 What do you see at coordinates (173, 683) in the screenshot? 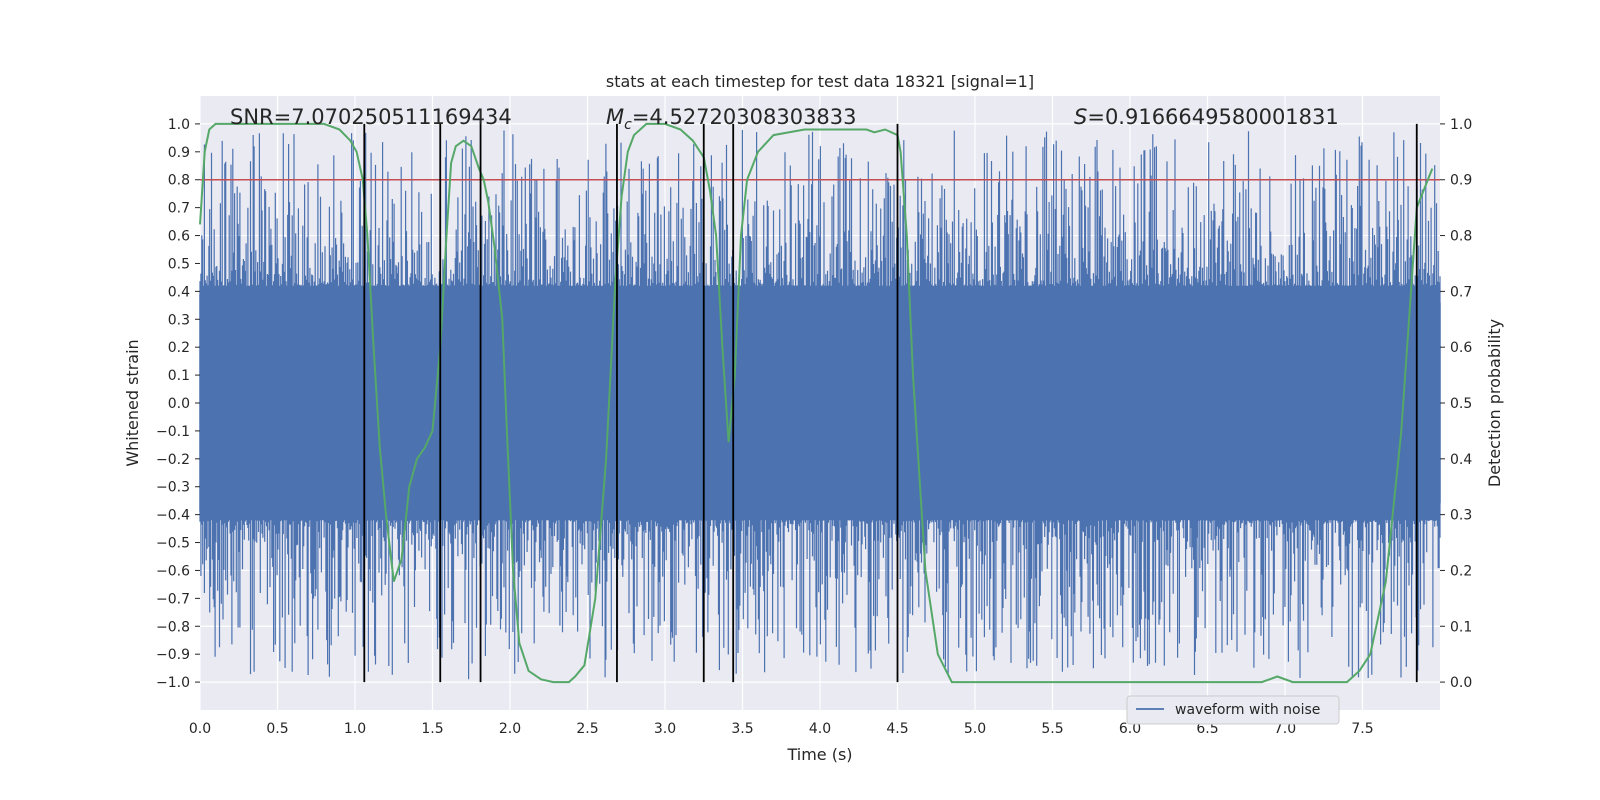
I see `y-tick-label: −1.0` at bounding box center [173, 683].